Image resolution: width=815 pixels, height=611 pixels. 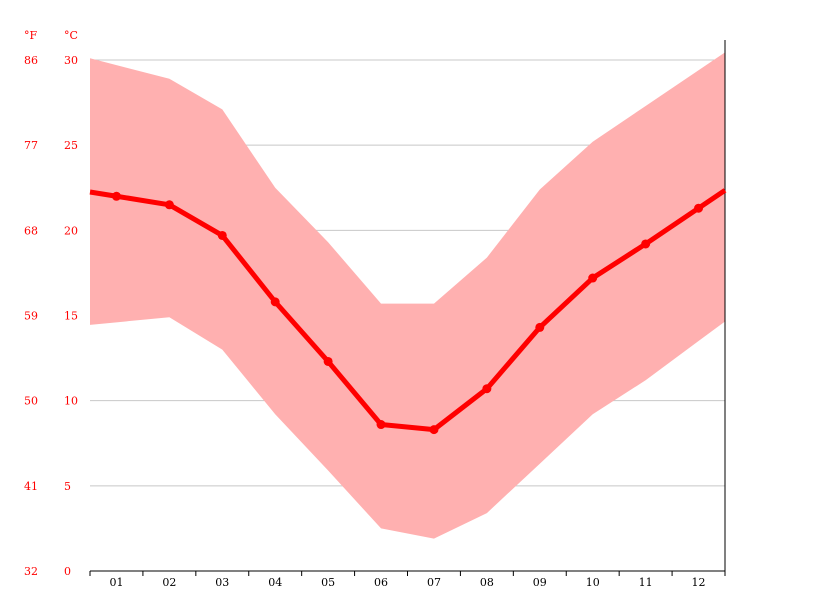 What do you see at coordinates (31, 571) in the screenshot?
I see `y-tick-label-f: 32` at bounding box center [31, 571].